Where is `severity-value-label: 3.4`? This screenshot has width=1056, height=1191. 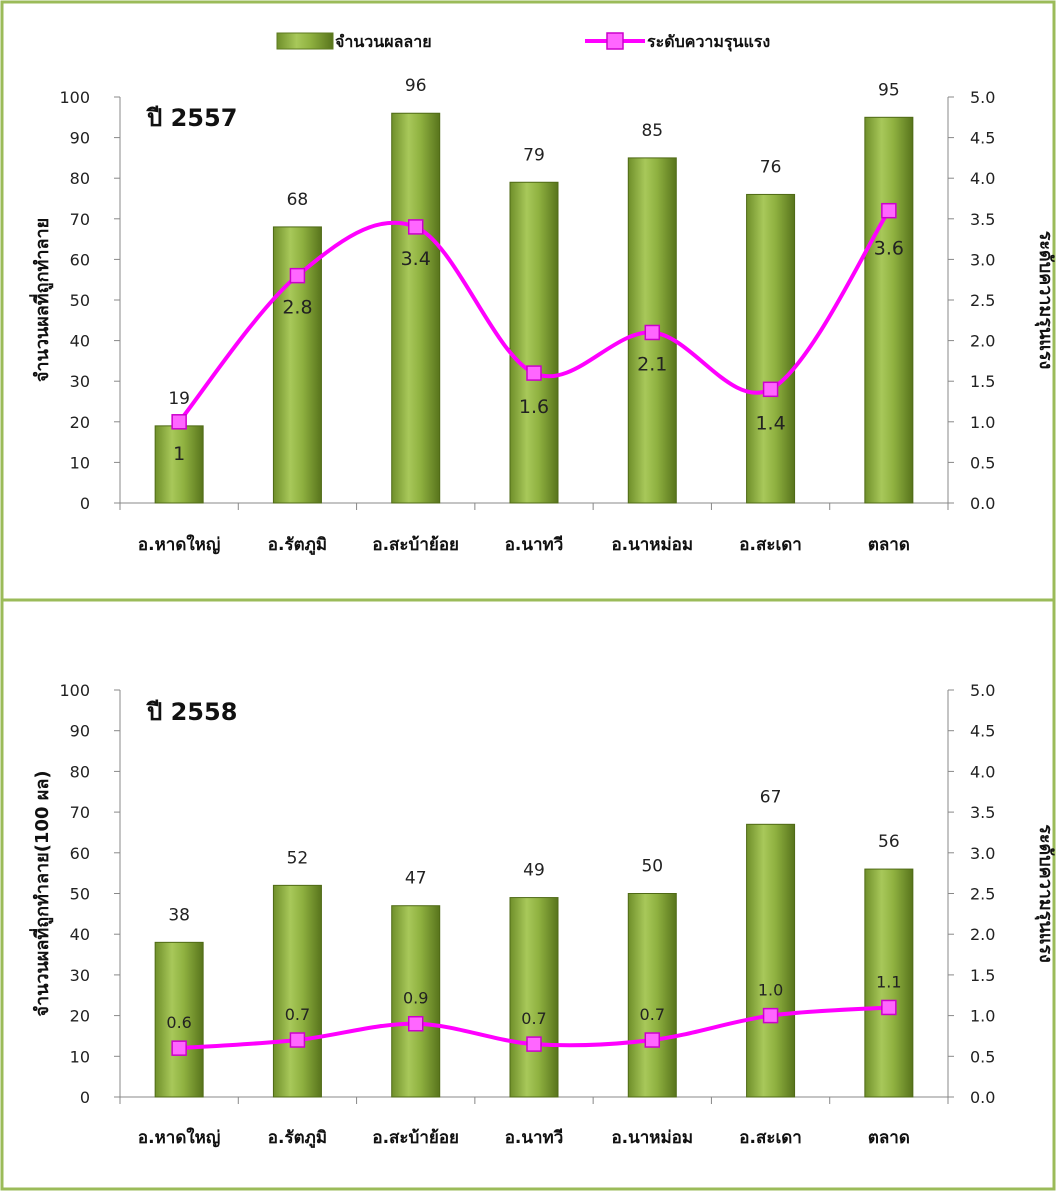
severity-value-label: 3.4 is located at coordinates (416, 259).